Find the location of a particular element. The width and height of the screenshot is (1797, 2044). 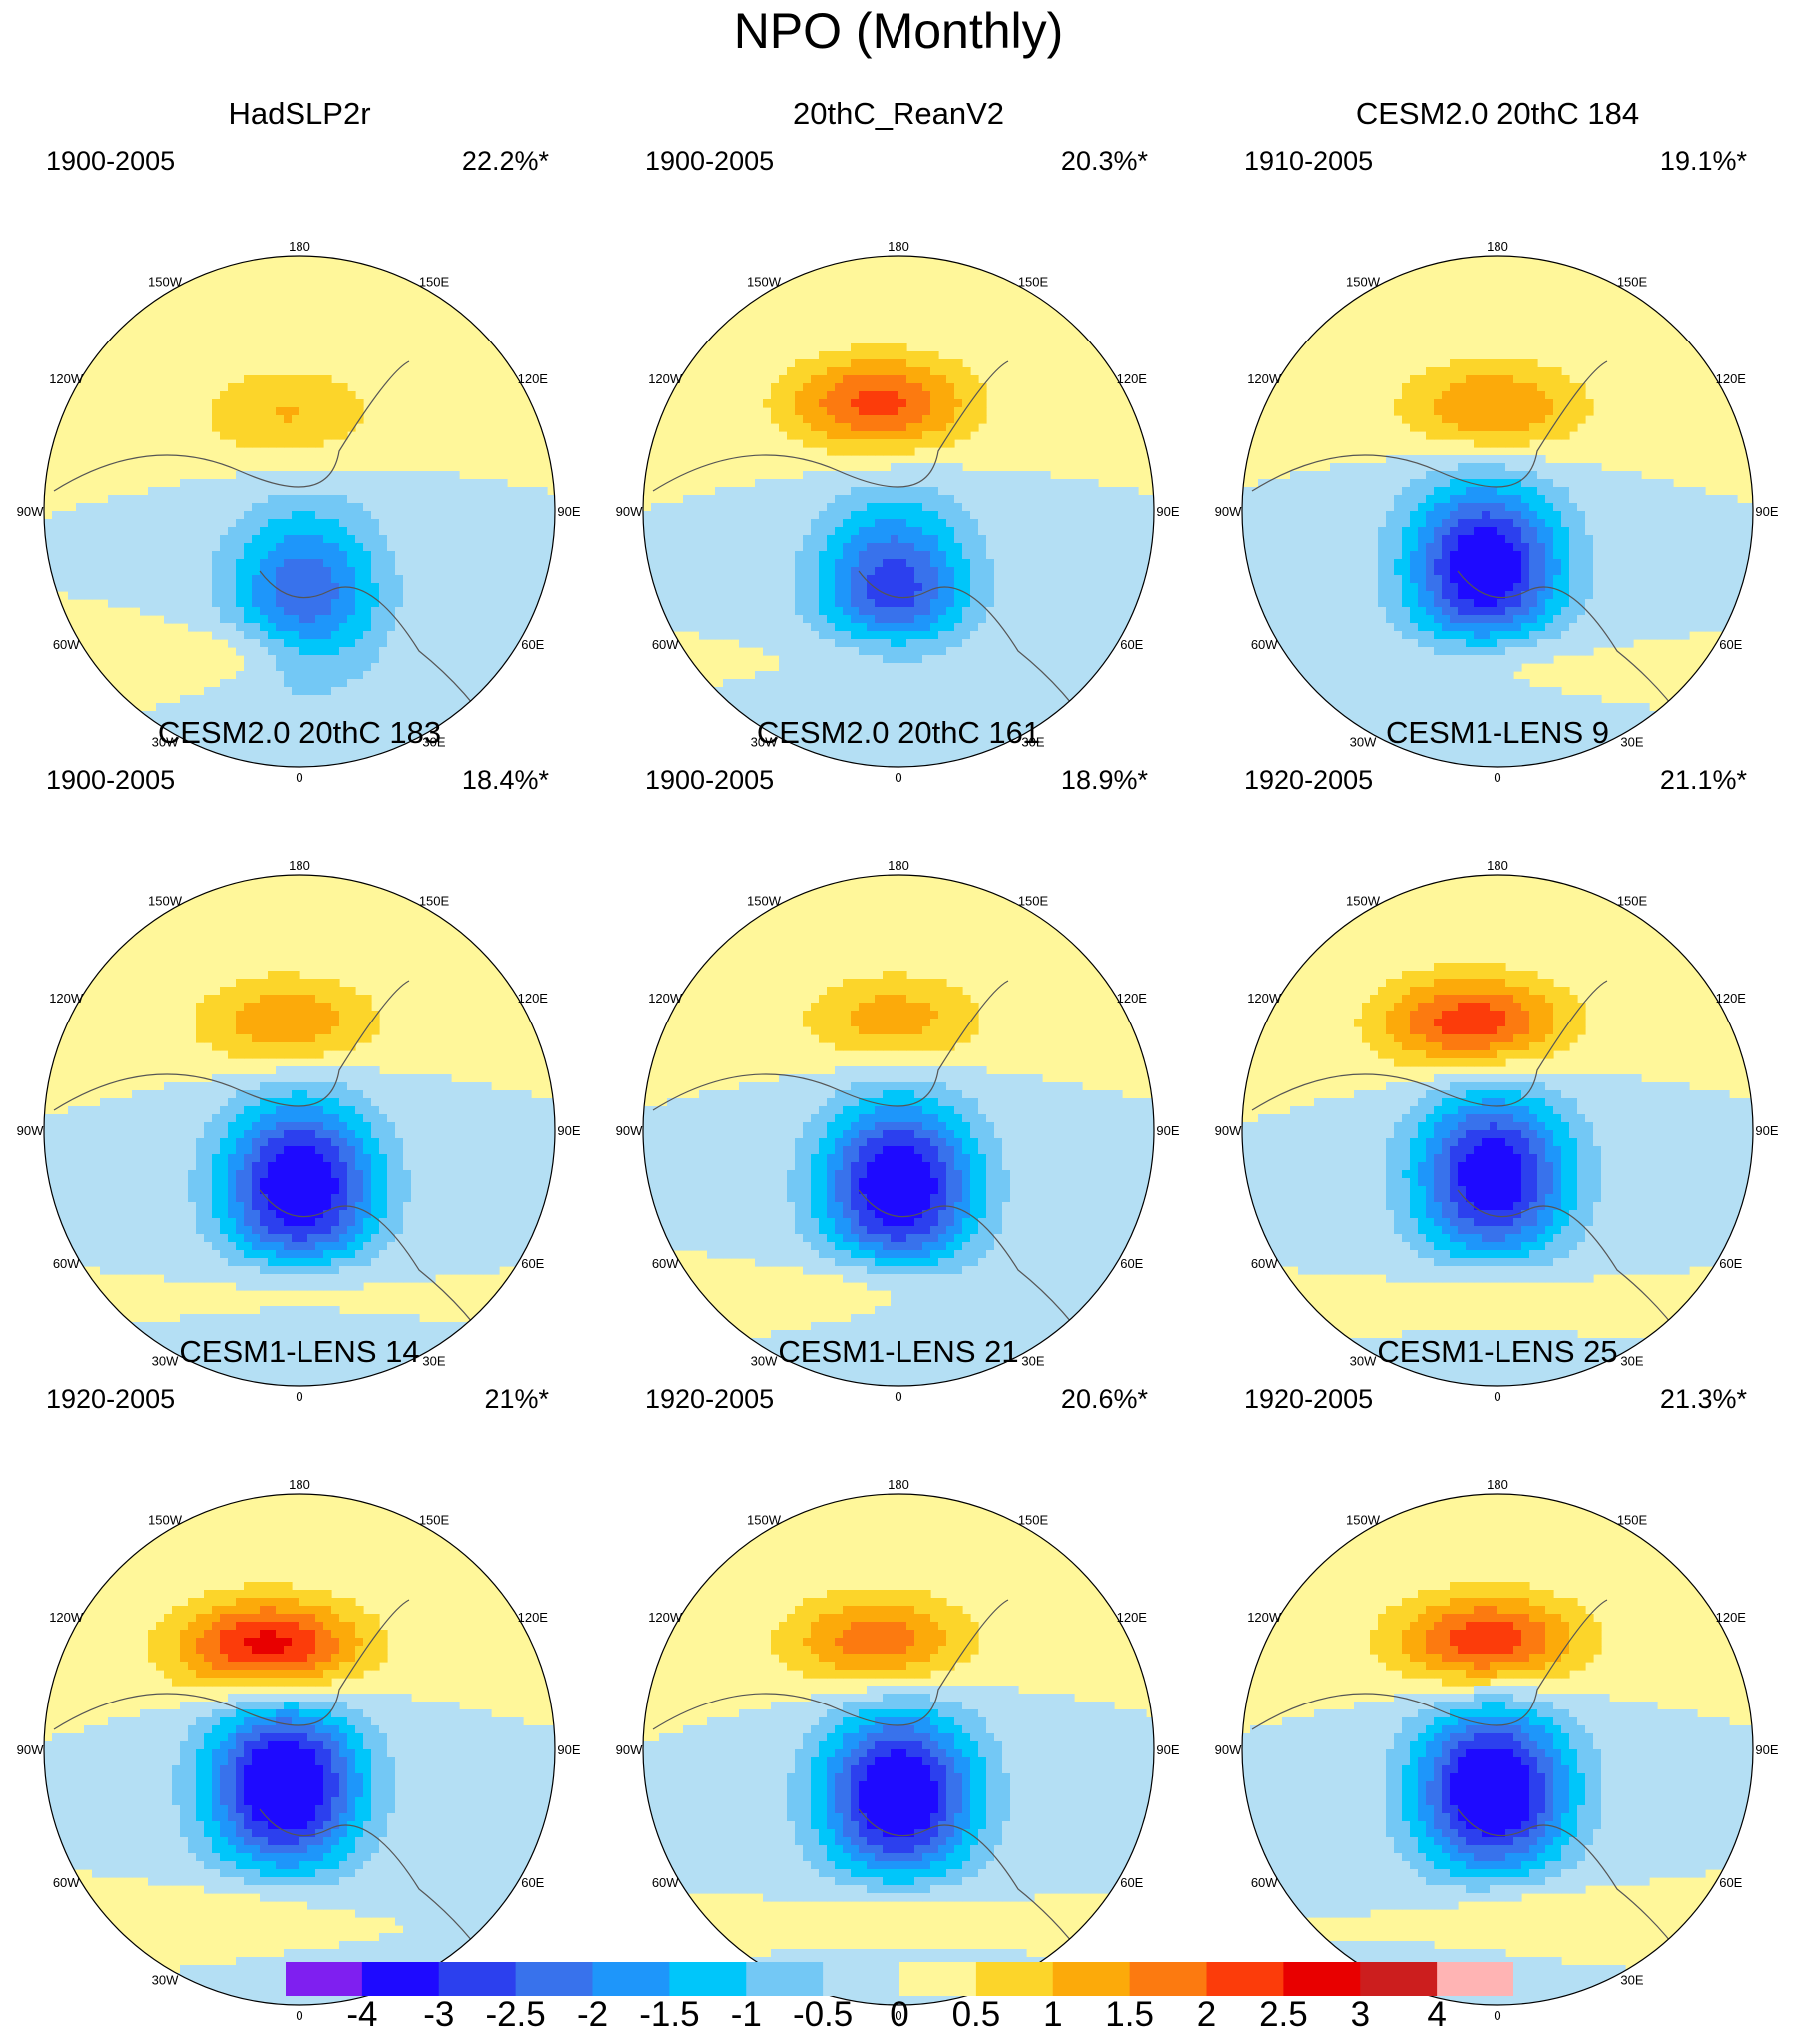

panel-title: CESM2.0 20thC 184 is located at coordinates (1497, 114).